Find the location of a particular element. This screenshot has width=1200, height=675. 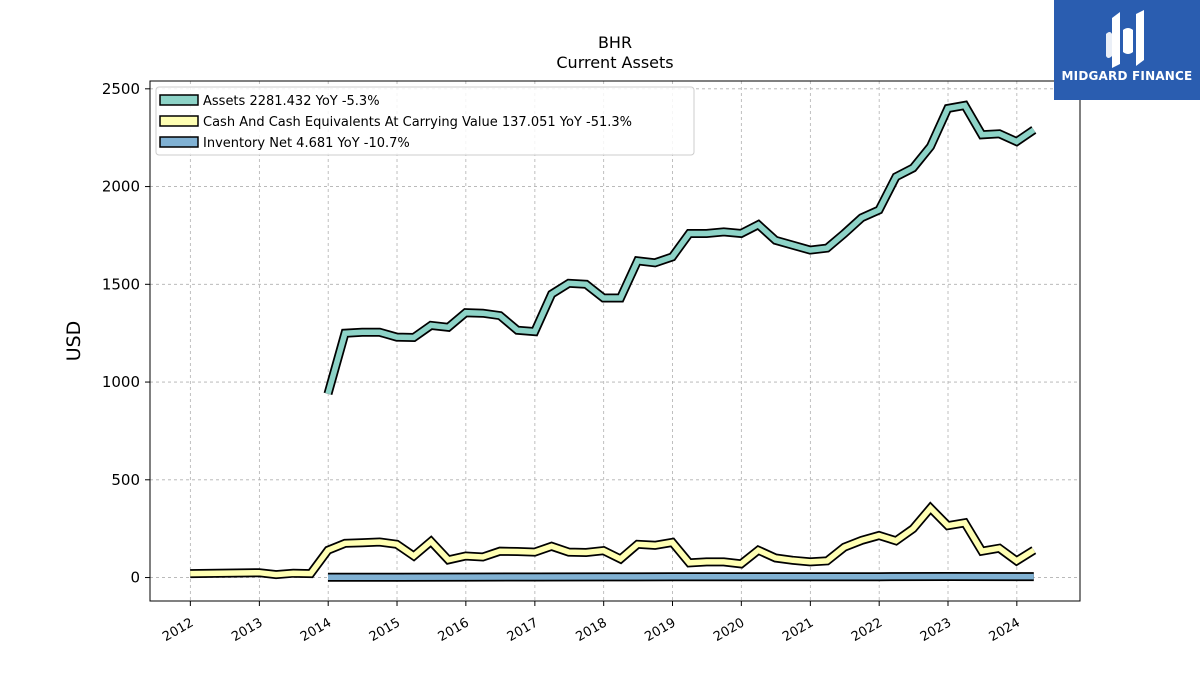

legend-box is located at coordinates (425, 121).